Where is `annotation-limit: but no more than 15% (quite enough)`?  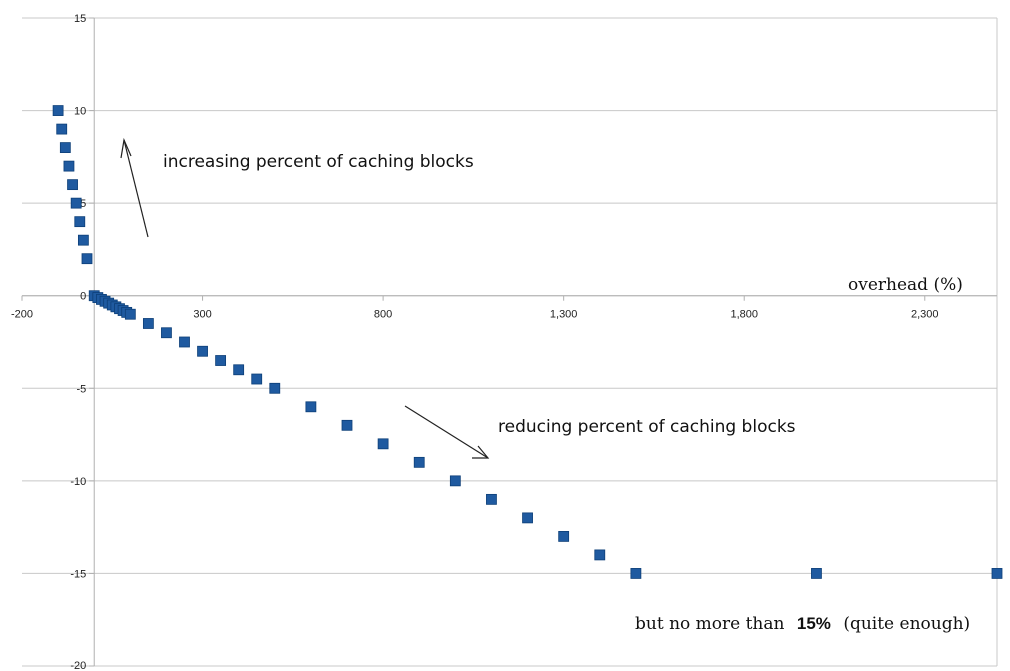
annotation-limit: but no more than 15% (quite enough) is located at coordinates (802, 624).